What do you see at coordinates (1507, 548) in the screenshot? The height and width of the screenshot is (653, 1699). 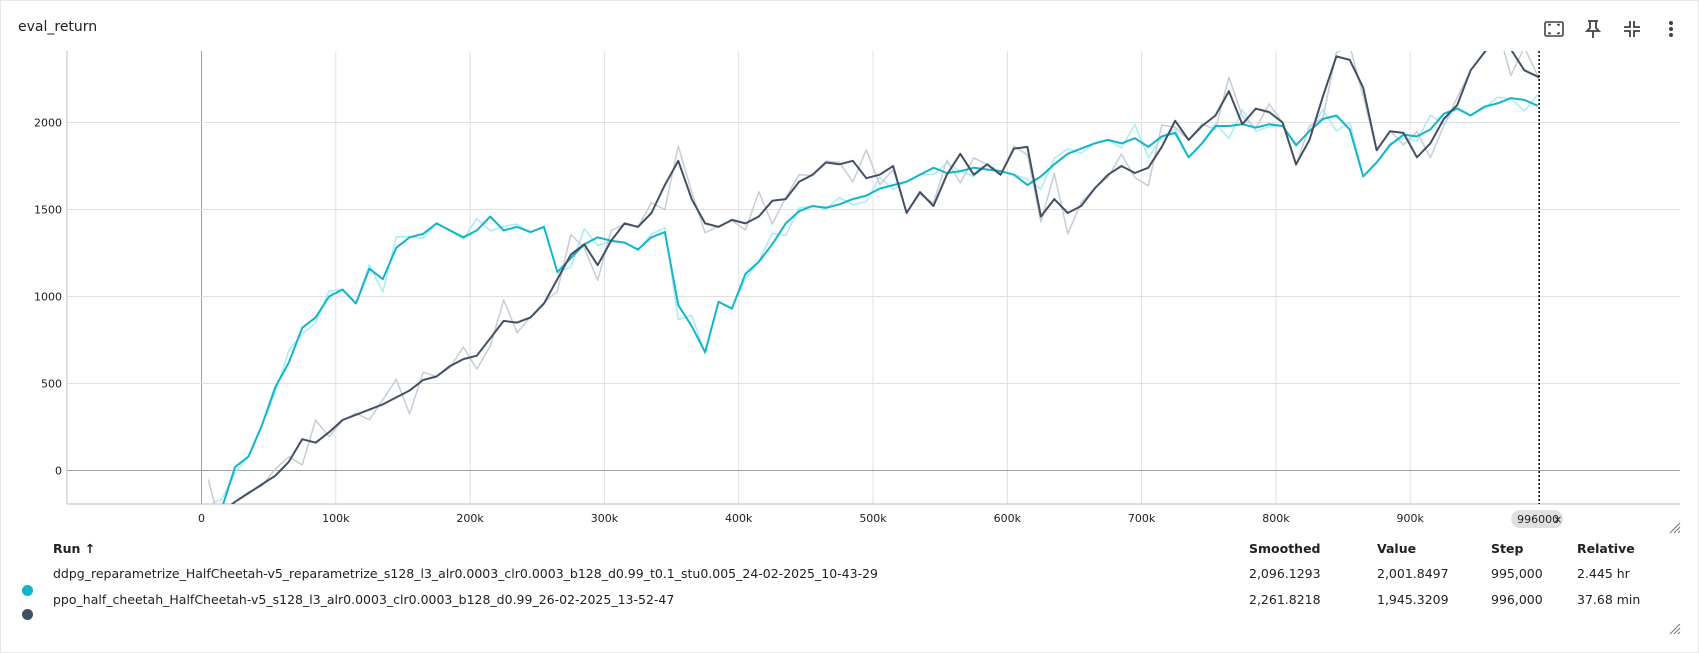 I see `header-step: Step` at bounding box center [1507, 548].